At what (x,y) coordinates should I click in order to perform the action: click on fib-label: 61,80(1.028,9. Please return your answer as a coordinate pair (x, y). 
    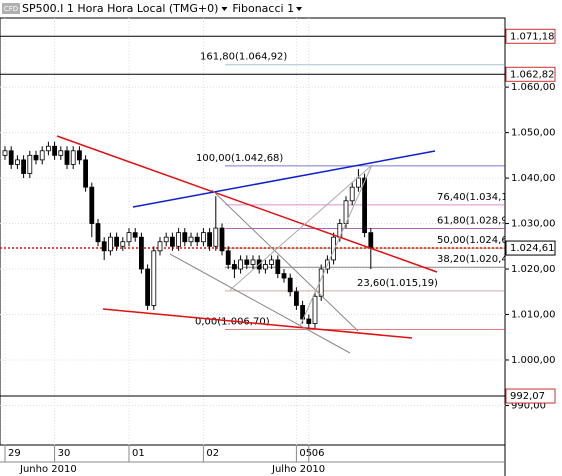
    Looking at the image, I should click on (472, 221).